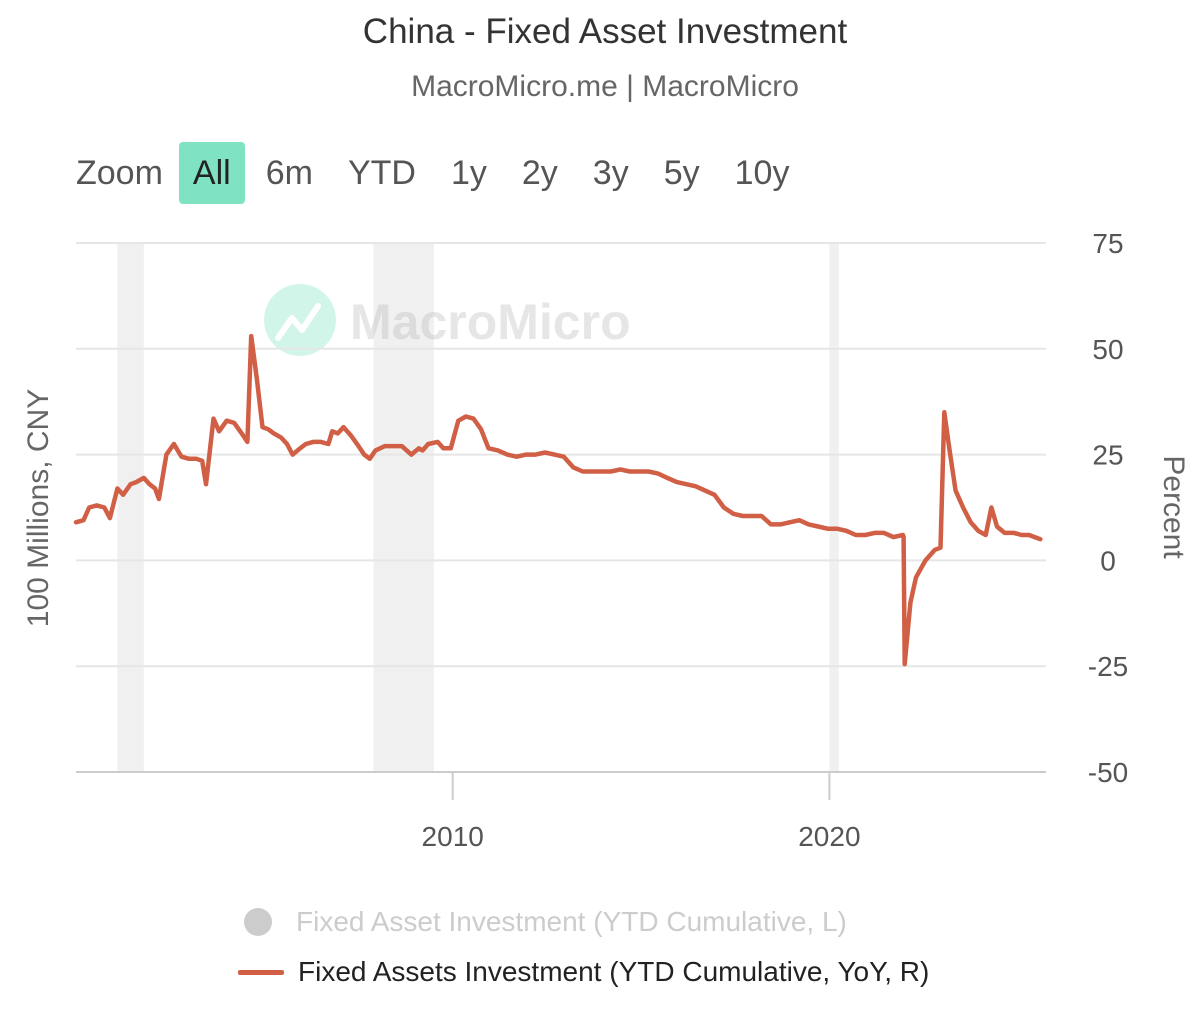  Describe the element at coordinates (539, 173) in the screenshot. I see `zoom-2y-button: 2y` at that location.